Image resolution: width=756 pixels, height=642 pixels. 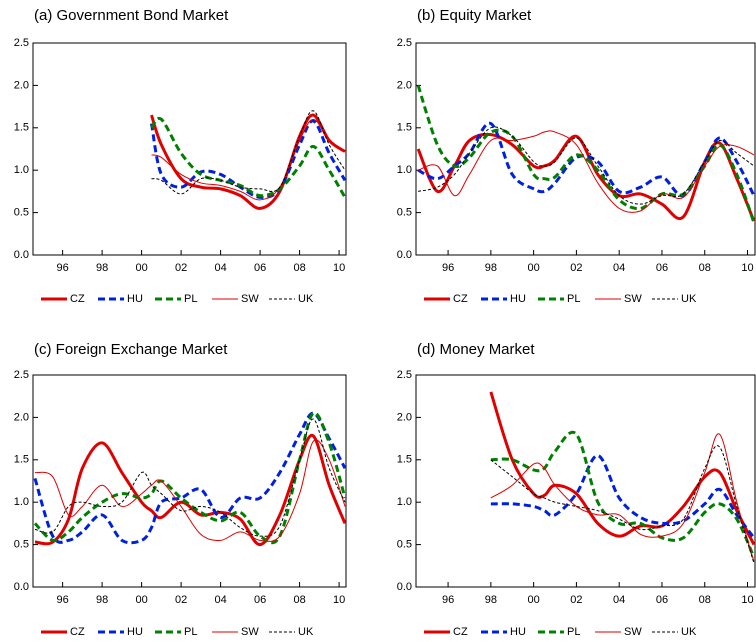 I want to click on panel-title: (d) Money Market, so click(x=476, y=349).